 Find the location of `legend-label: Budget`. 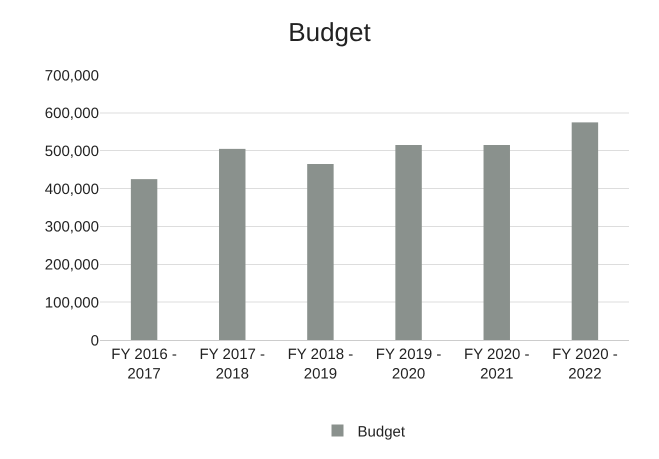

legend-label: Budget is located at coordinates (382, 431).